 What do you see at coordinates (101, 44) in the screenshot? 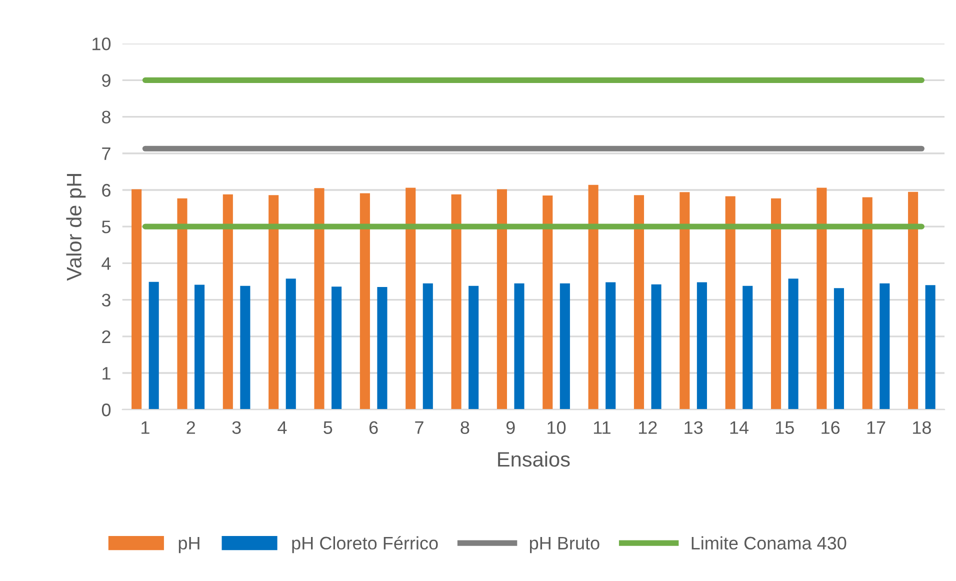
I see `y-tick-label: 10` at bounding box center [101, 44].